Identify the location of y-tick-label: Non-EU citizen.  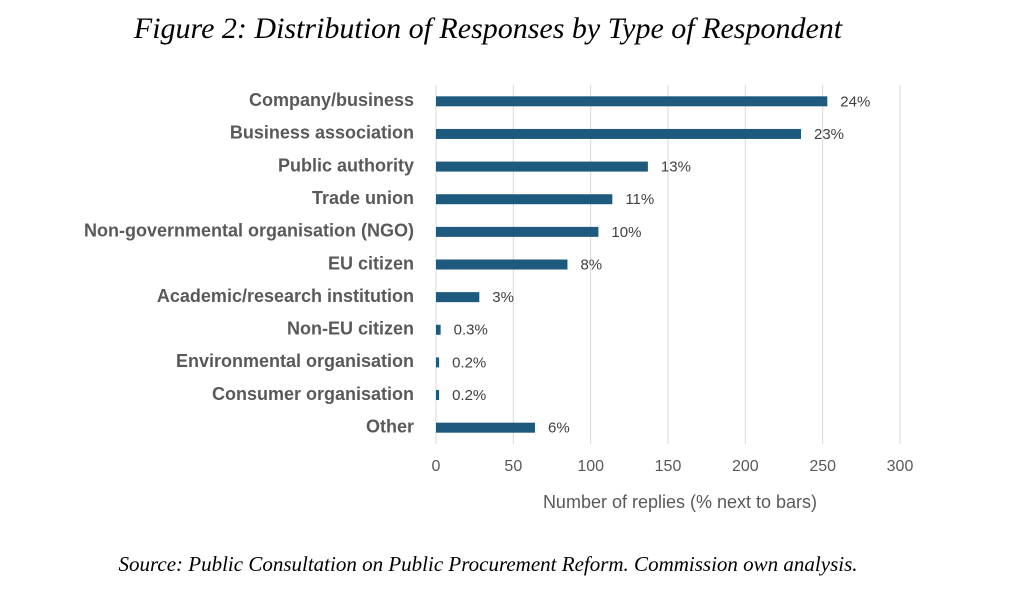
(350, 329).